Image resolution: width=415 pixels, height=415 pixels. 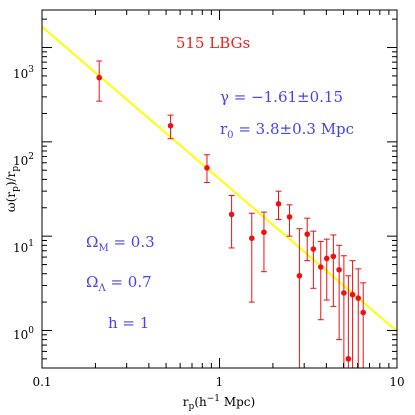 I want to click on annotation-h: h = 1, so click(x=128, y=323).